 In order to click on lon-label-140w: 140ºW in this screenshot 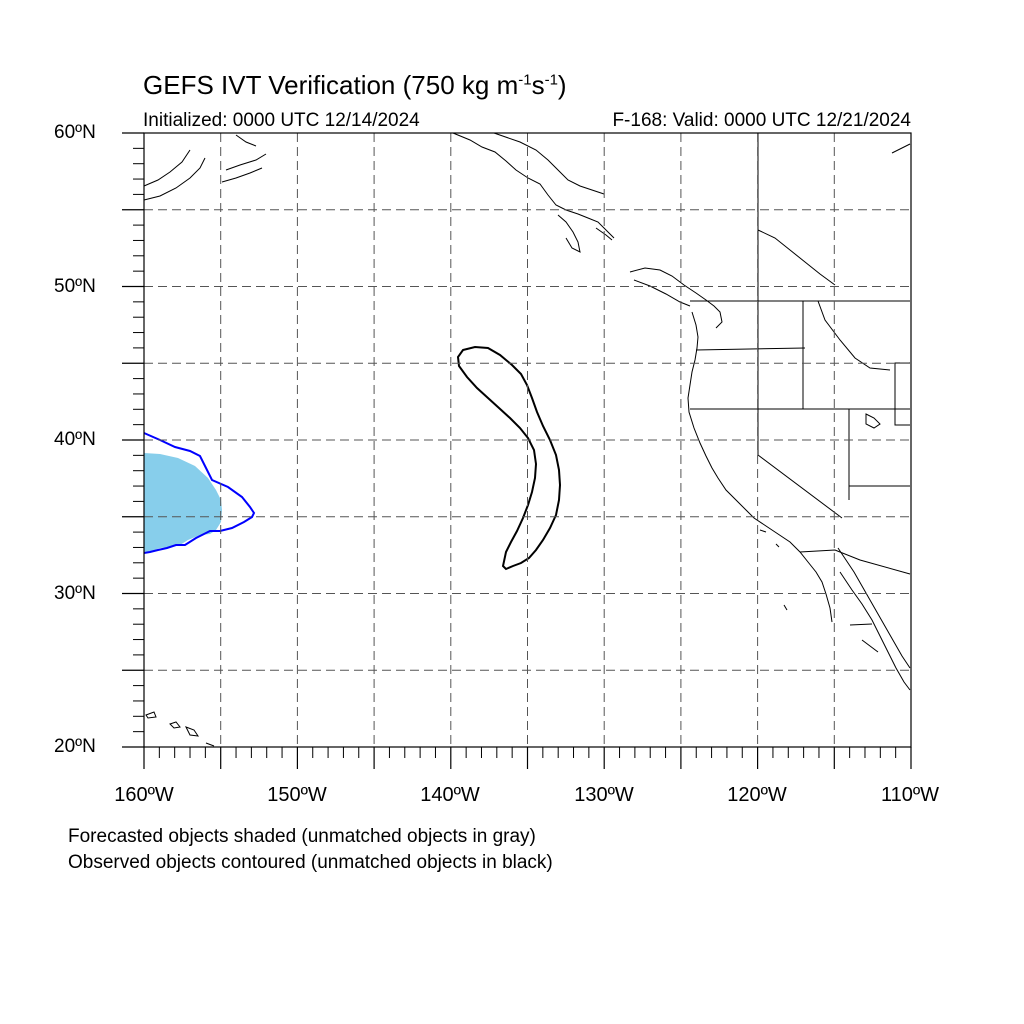, I will do `click(450, 795)`.